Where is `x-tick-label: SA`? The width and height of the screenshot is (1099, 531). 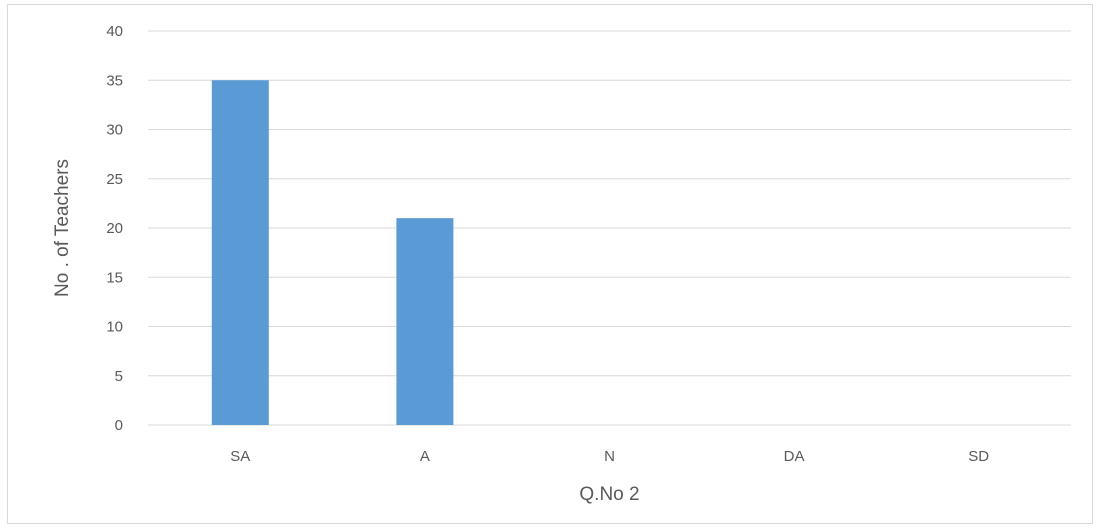 x-tick-label: SA is located at coordinates (240, 456).